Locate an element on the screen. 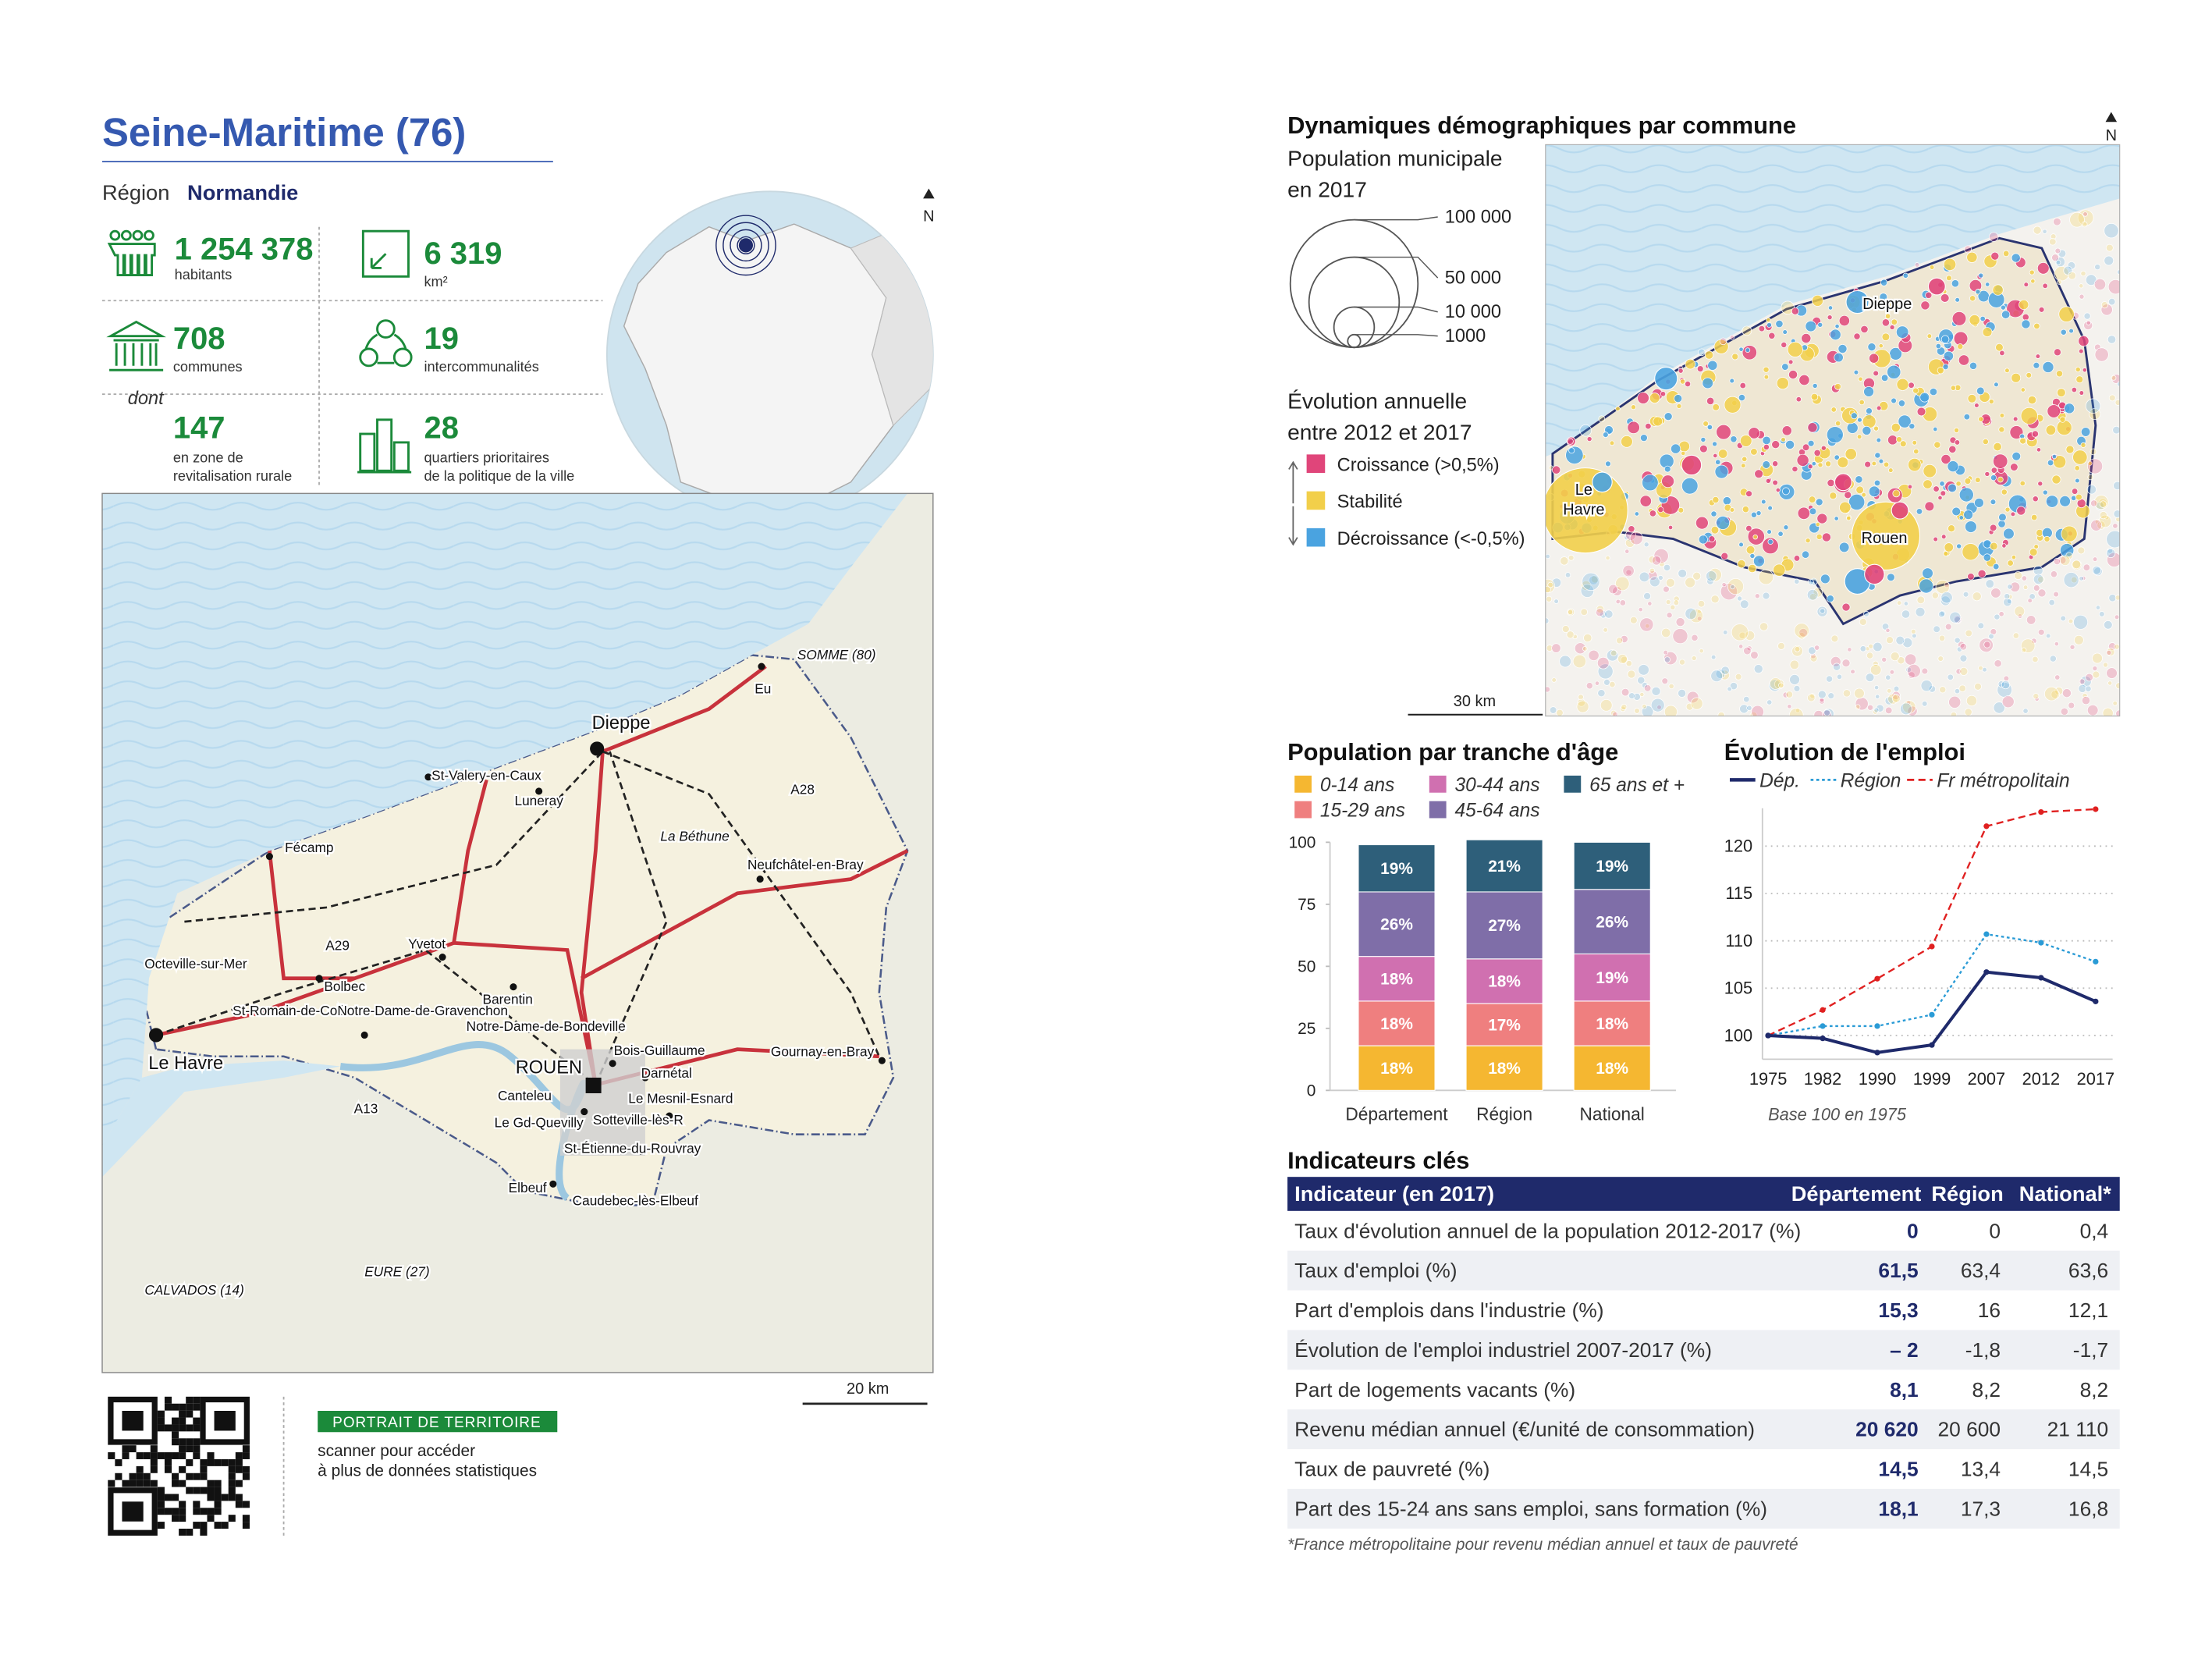 This screenshot has height=1659, width=2212. legend-title: Population municipale is located at coordinates (1395, 159).